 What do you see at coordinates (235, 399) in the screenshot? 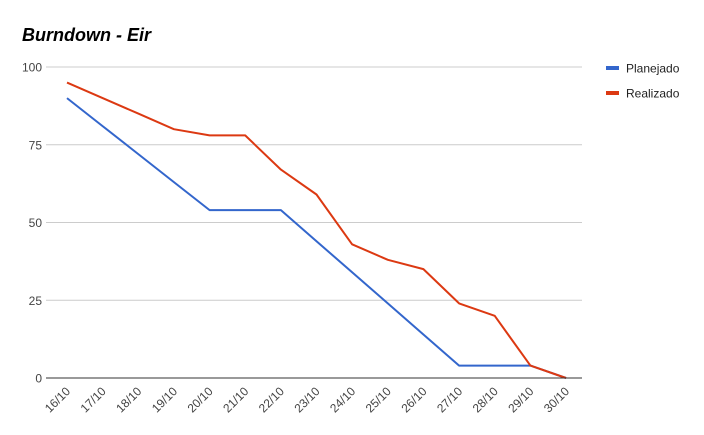
I see `x-tick-label: 21/10` at bounding box center [235, 399].